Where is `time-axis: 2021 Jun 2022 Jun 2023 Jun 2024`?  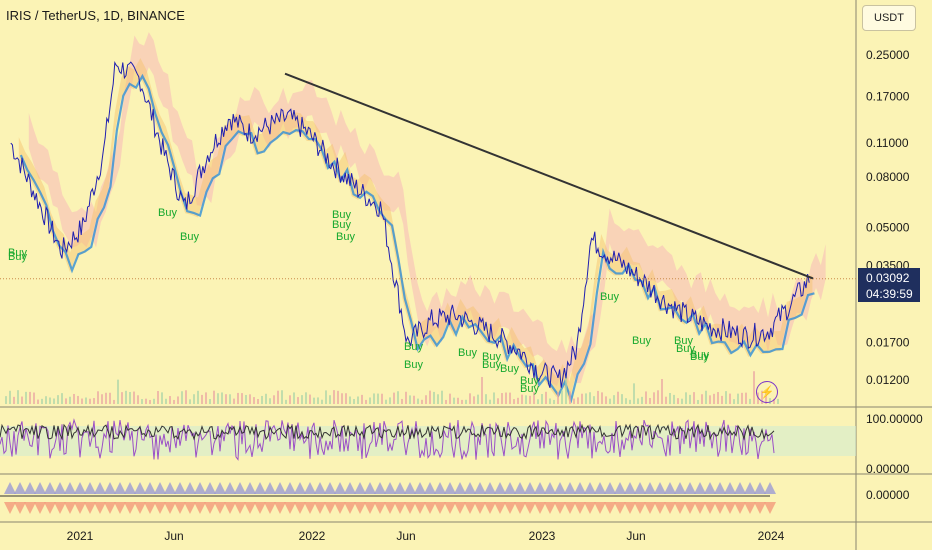
time-axis: 2021 Jun 2022 Jun 2023 Jun 2024 is located at coordinates (426, 536).